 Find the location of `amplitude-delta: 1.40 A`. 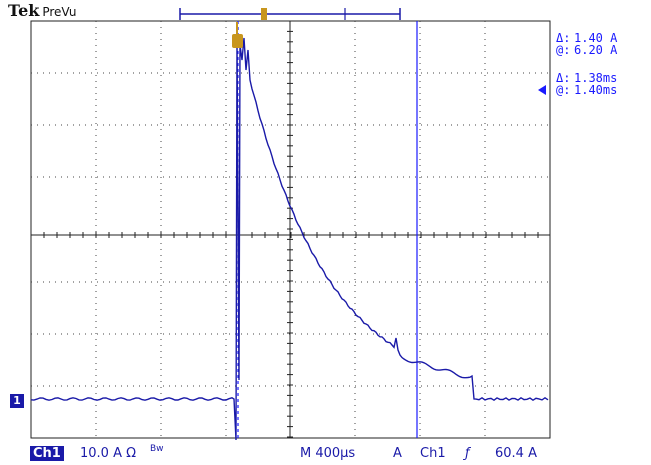

amplitude-delta: 1.40 A is located at coordinates (596, 38).